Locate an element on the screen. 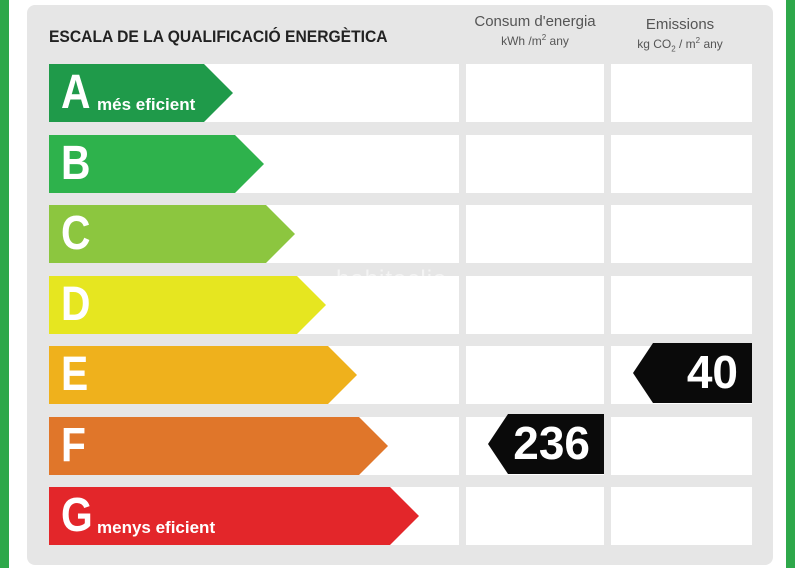 This screenshot has height=568, width=800. emissions-result-badge: 40 is located at coordinates (692, 373).